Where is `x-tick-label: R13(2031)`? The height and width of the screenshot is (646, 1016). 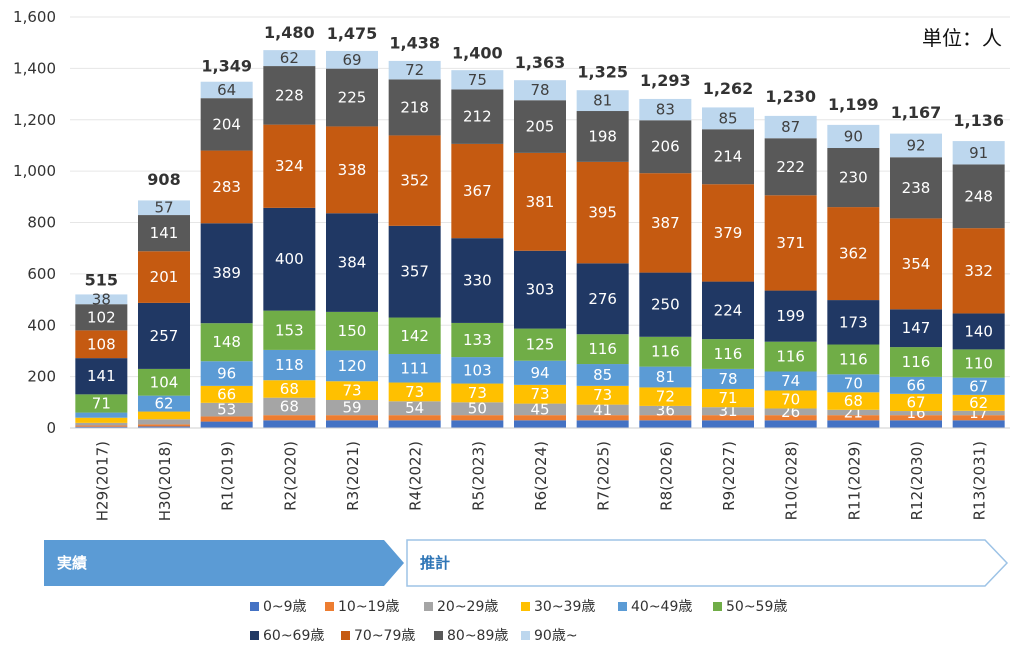
x-tick-label: R13(2031) is located at coordinates (980, 480).